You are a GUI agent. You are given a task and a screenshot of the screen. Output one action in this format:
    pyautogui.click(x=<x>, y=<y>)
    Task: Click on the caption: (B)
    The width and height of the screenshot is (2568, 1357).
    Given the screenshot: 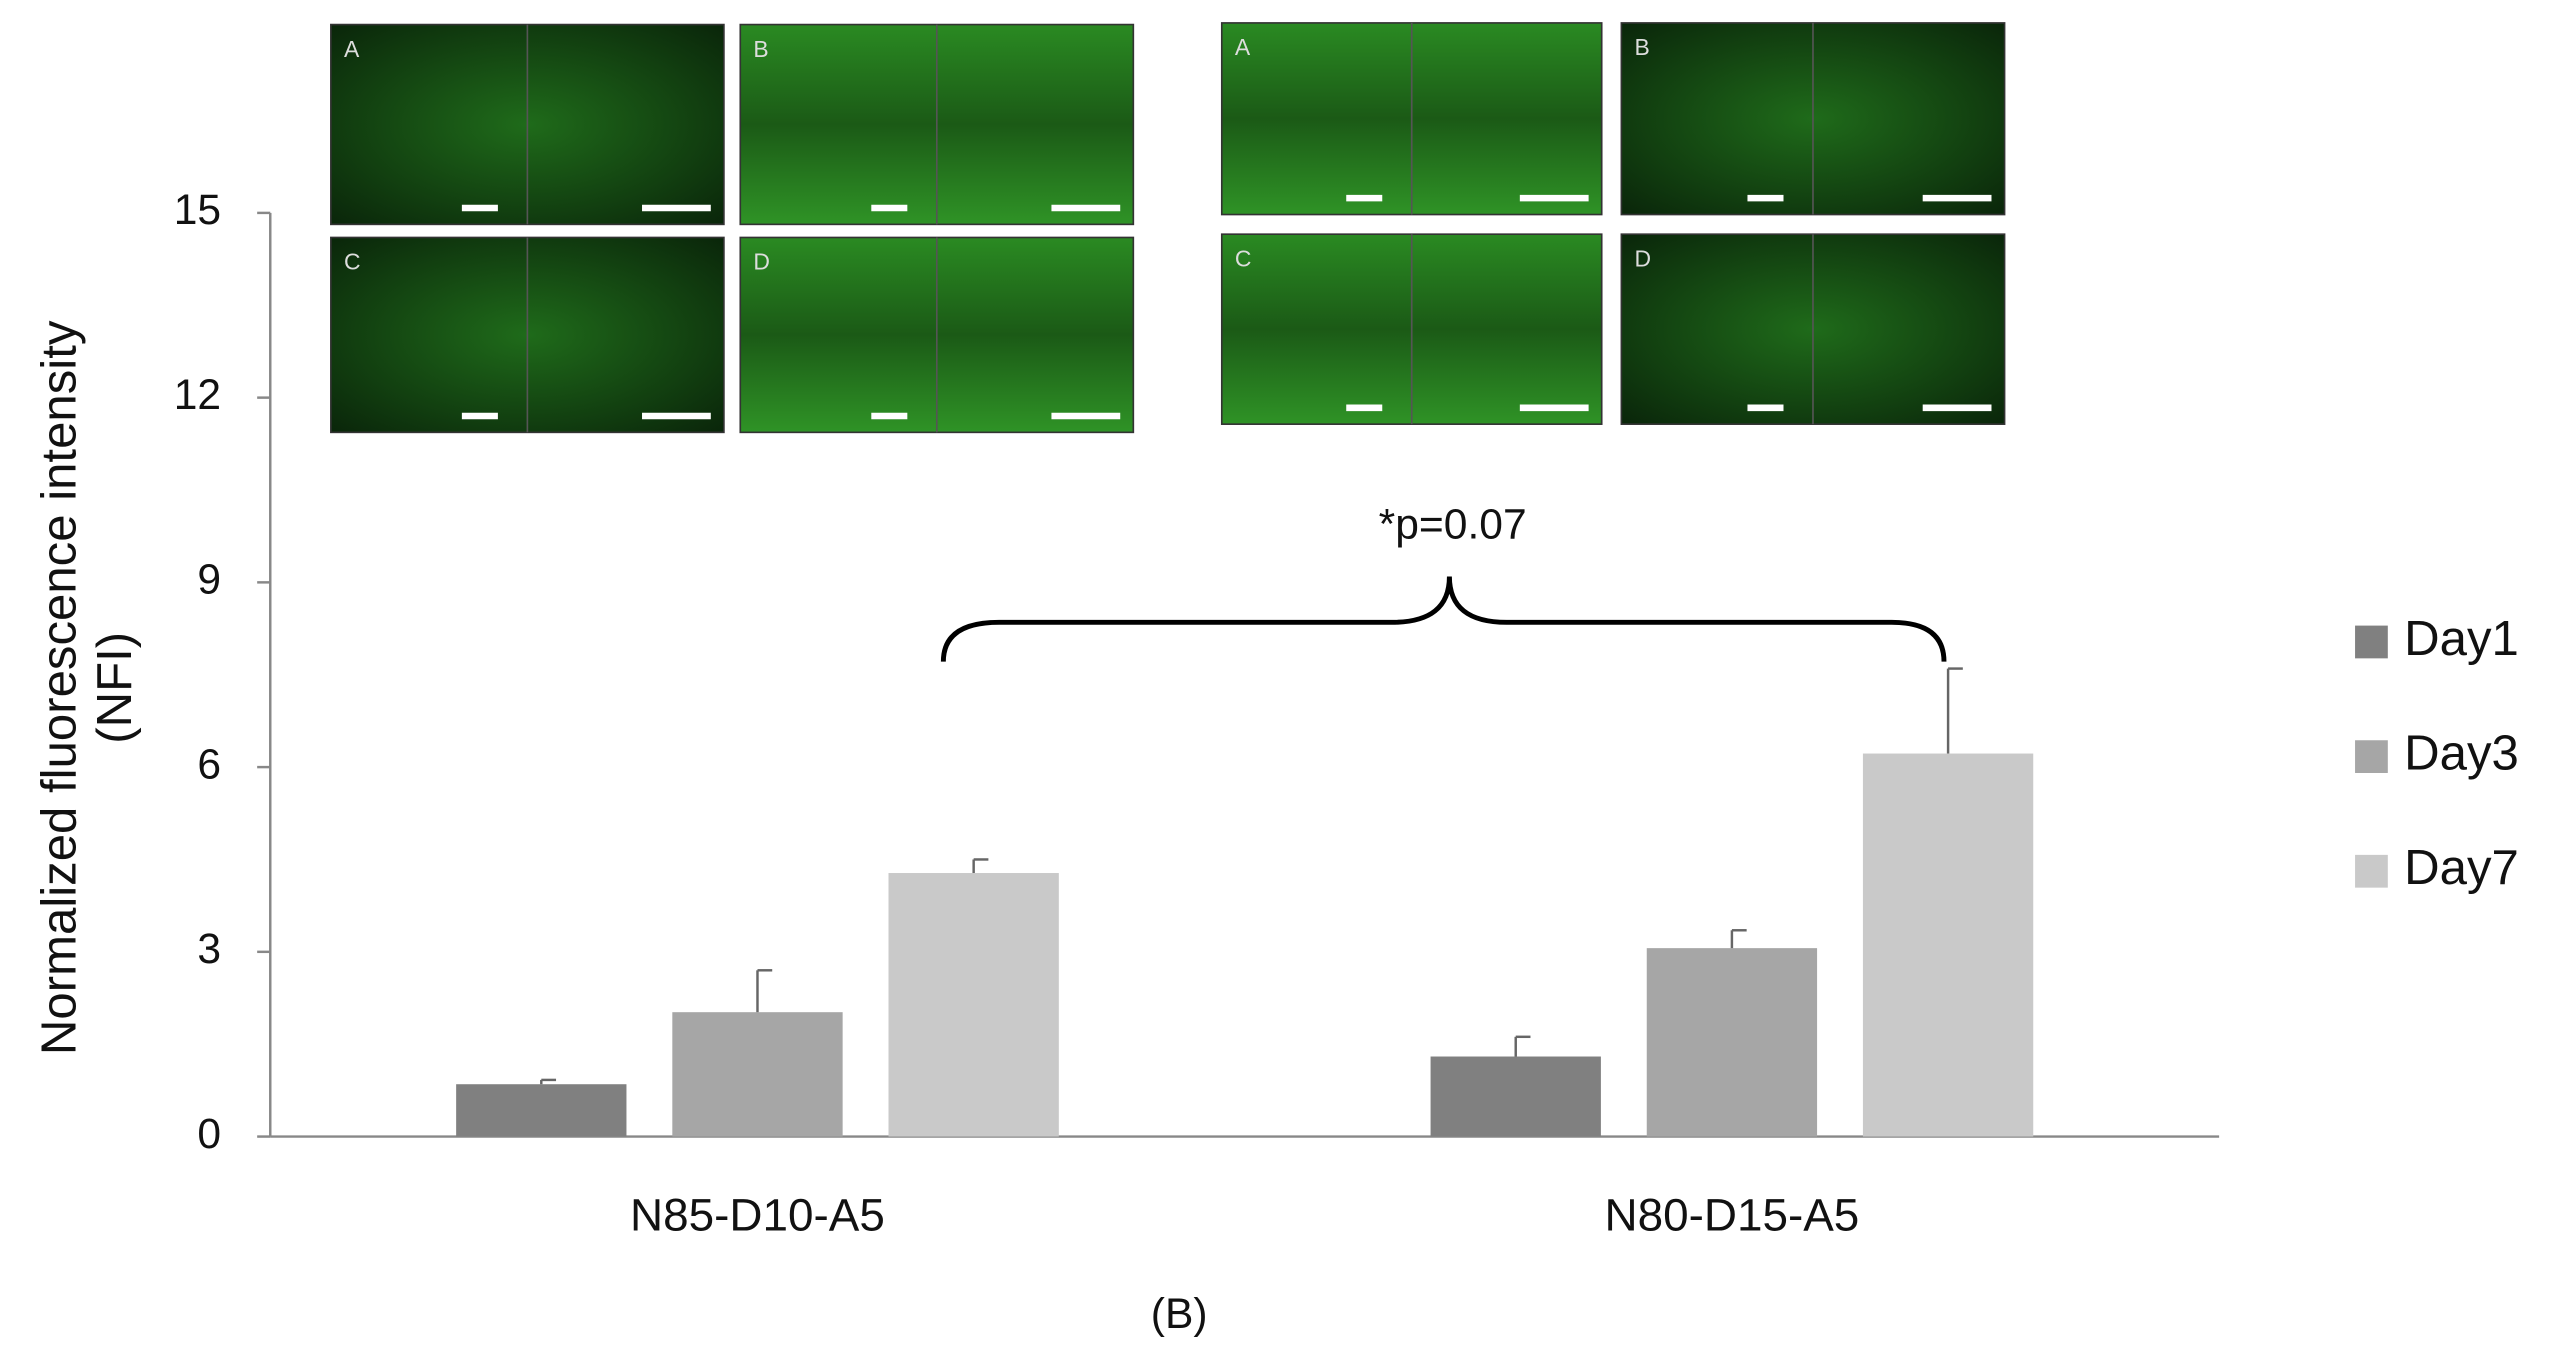 What is the action you would take?
    pyautogui.click(x=1179, y=1314)
    